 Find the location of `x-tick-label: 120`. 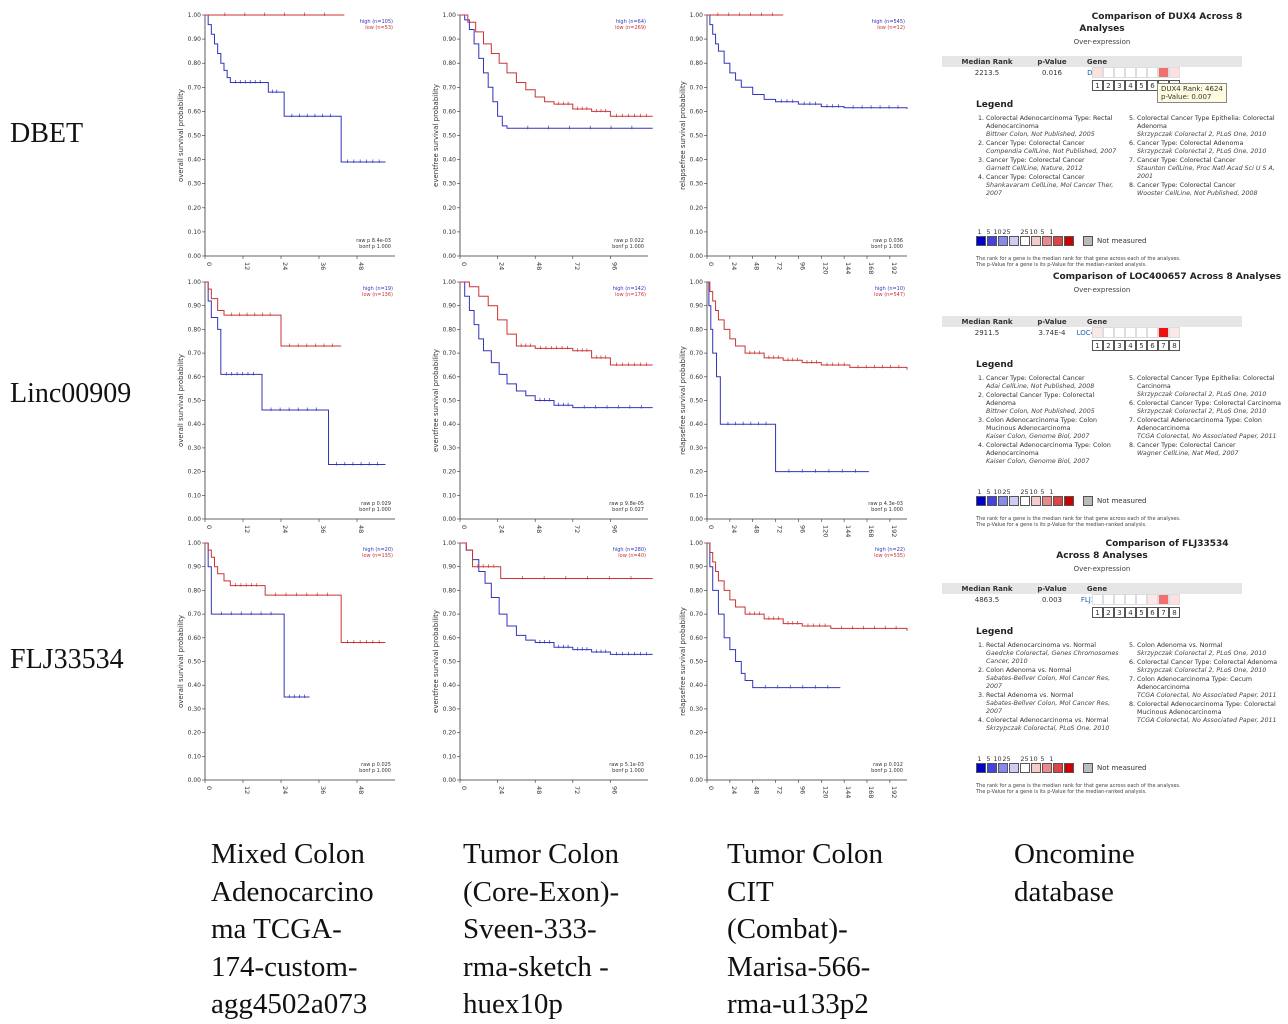

x-tick-label: 120 is located at coordinates (825, 268).